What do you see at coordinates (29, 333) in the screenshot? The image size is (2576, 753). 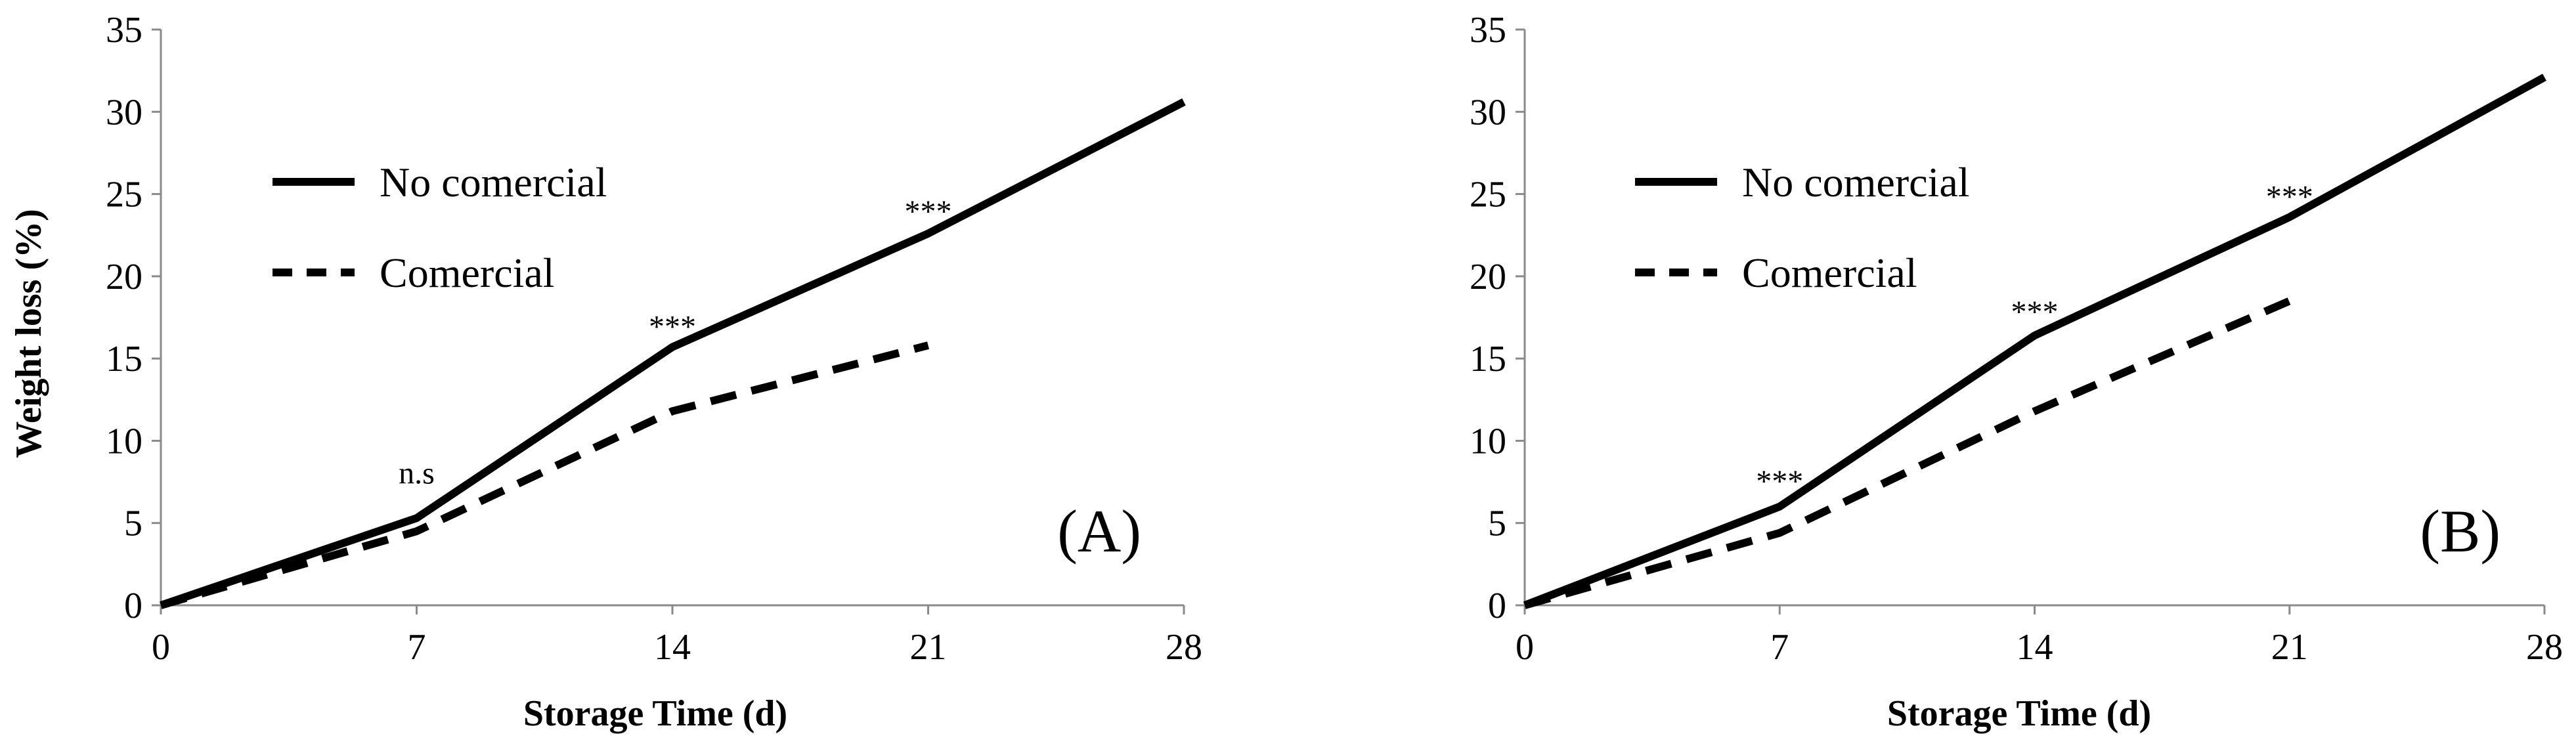 I see `y-axis-title: Weight loss (%)` at bounding box center [29, 333].